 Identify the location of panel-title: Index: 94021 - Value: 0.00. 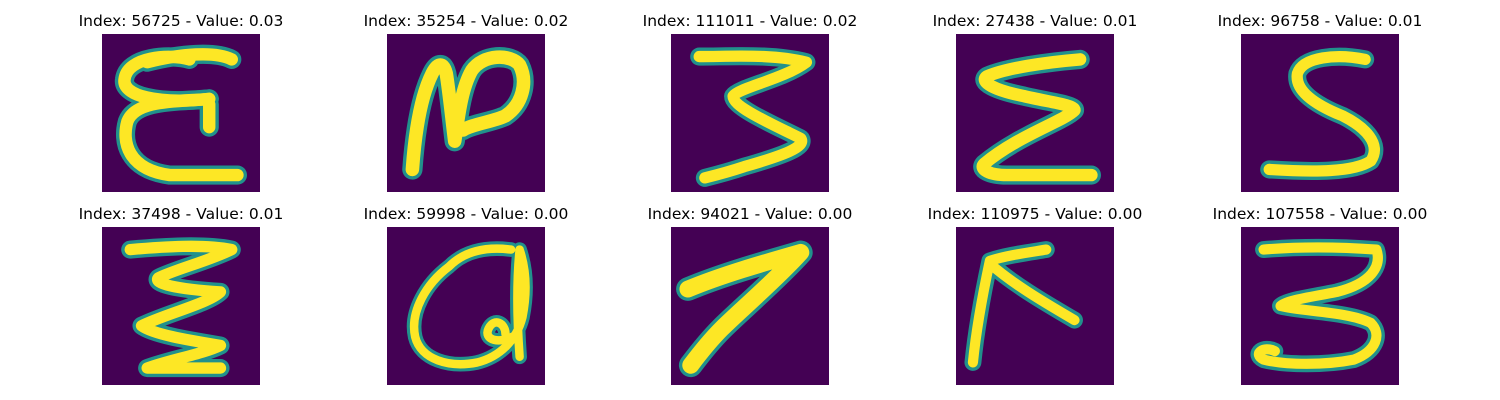
(750, 214).